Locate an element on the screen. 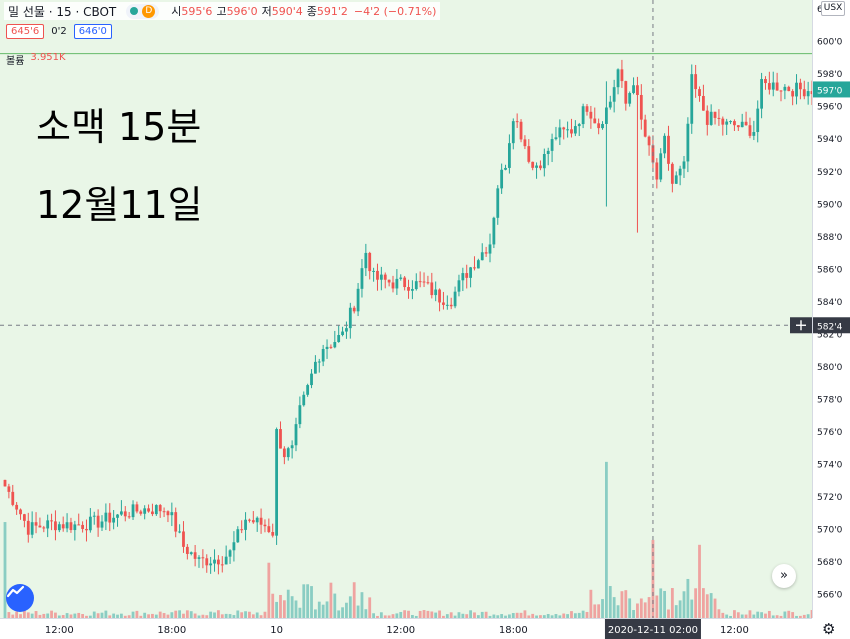 This screenshot has width=850, height=639. volume-label: 볼륨 is located at coordinates (15, 61).